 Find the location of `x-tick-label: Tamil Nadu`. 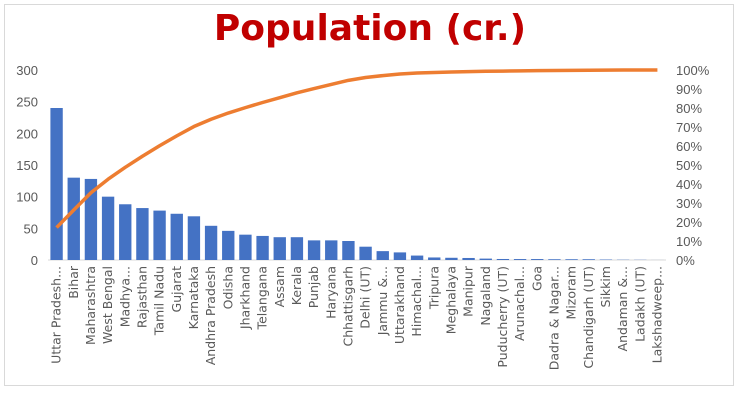

x-tick-label: Tamil Nadu is located at coordinates (159, 301).